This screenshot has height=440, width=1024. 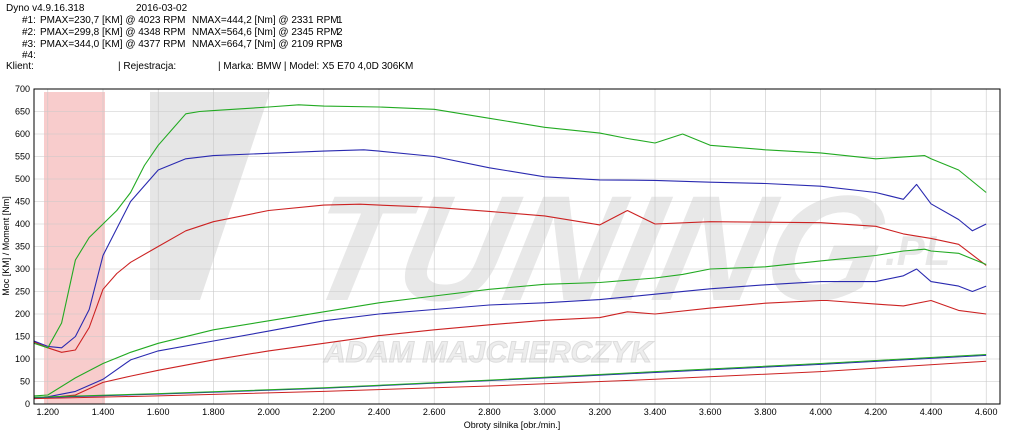 I want to click on run-3-number: 3, so click(x=340, y=44).